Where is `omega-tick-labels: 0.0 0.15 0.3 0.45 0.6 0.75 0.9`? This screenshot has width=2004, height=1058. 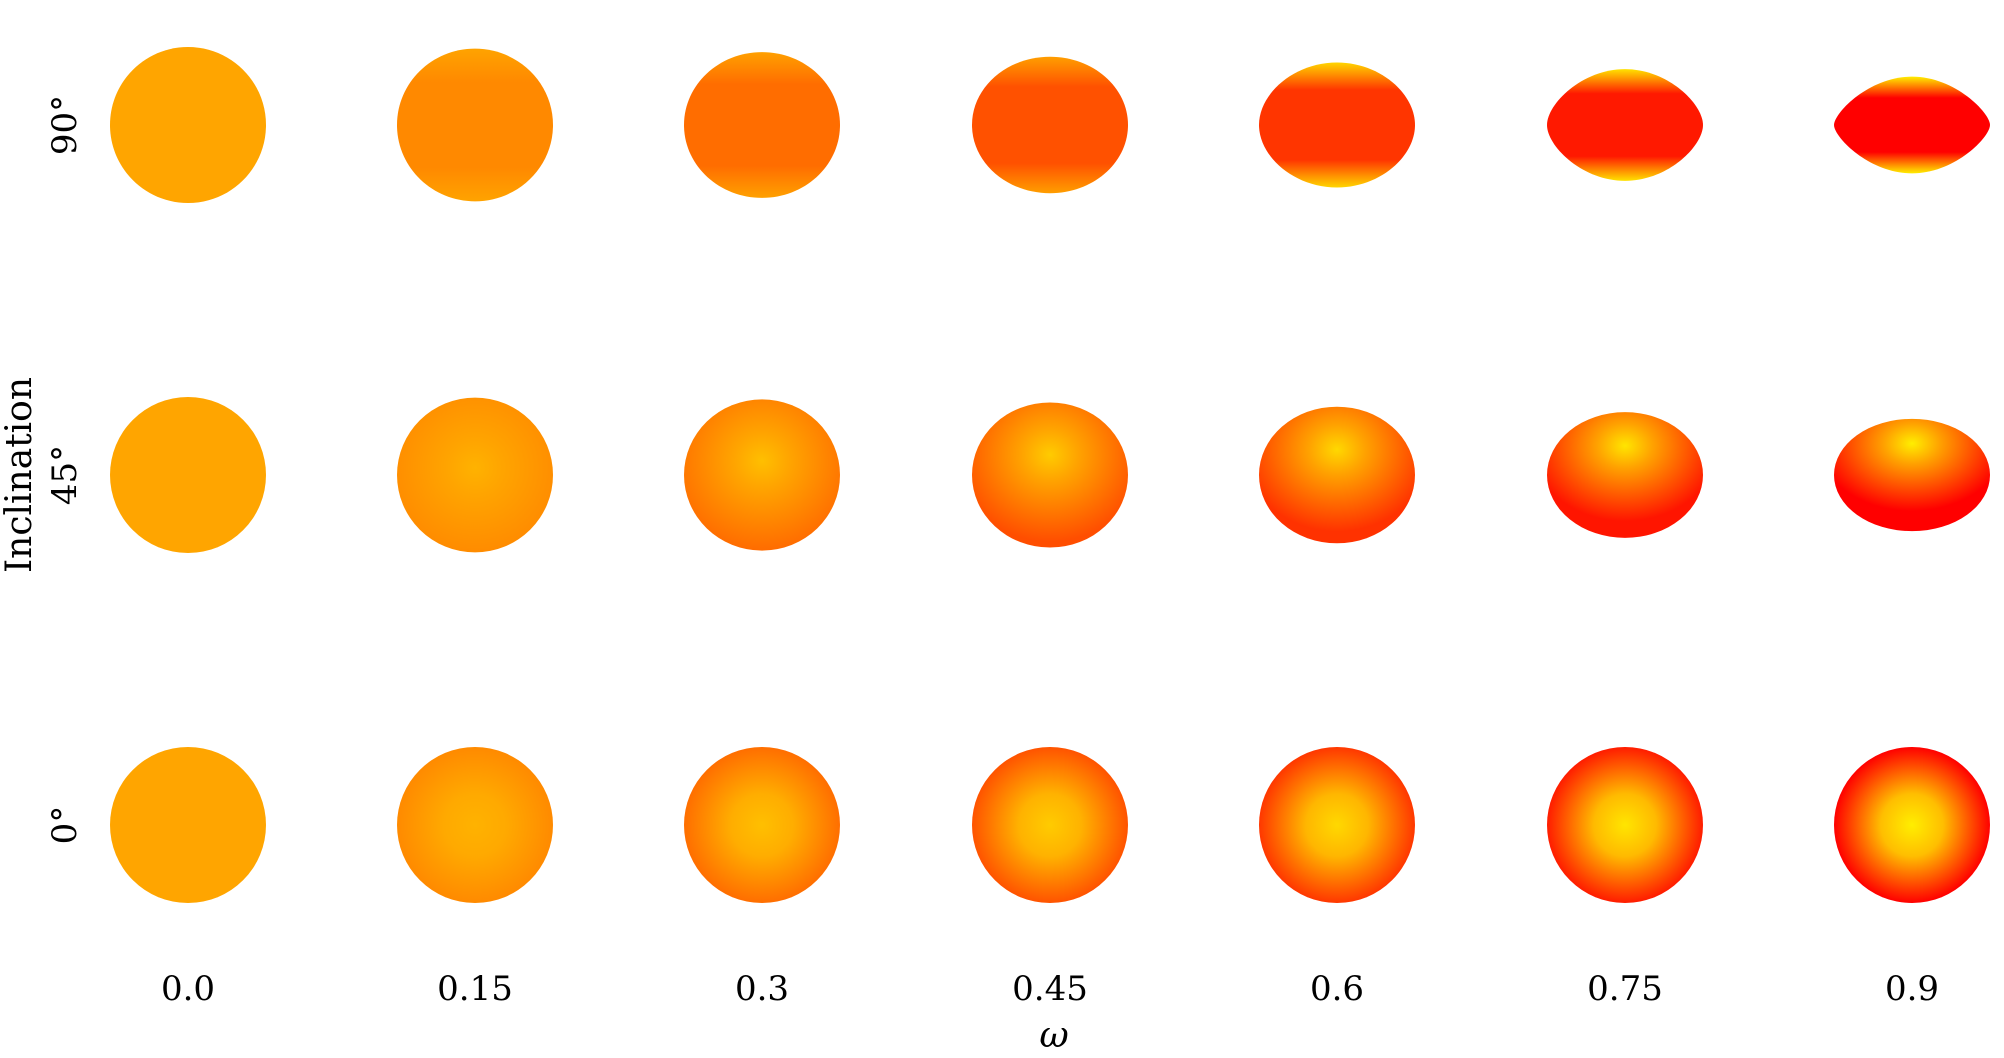 omega-tick-labels: 0.0 0.15 0.3 0.45 0.6 0.75 0.9 is located at coordinates (1050, 989).